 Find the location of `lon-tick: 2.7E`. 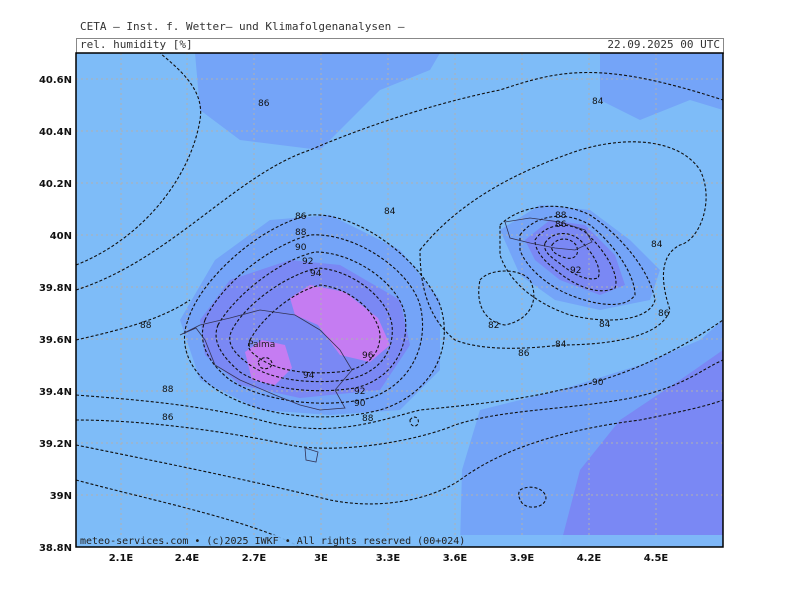

lon-tick: 2.7E is located at coordinates (254, 558).